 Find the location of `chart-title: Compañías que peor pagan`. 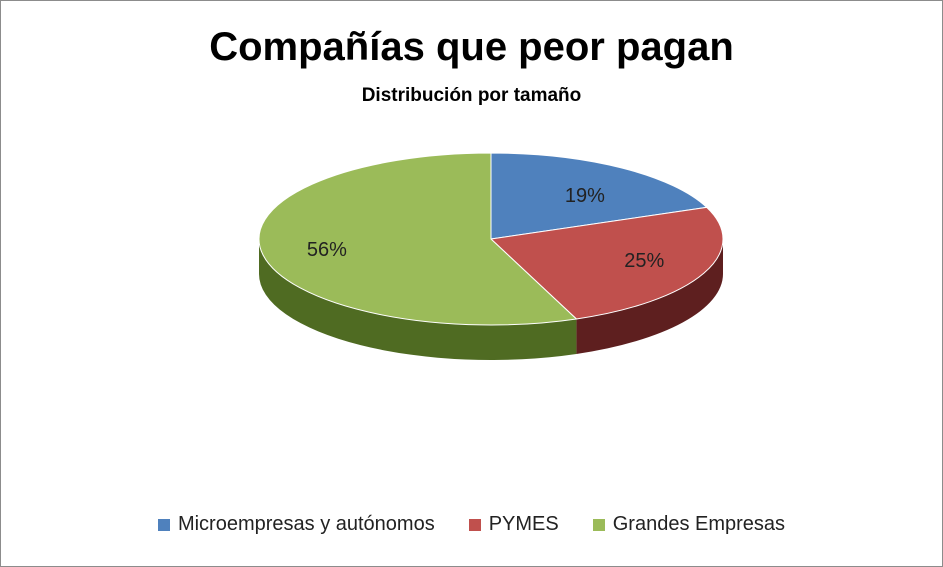

chart-title: Compañías que peor pagan is located at coordinates (471, 47).